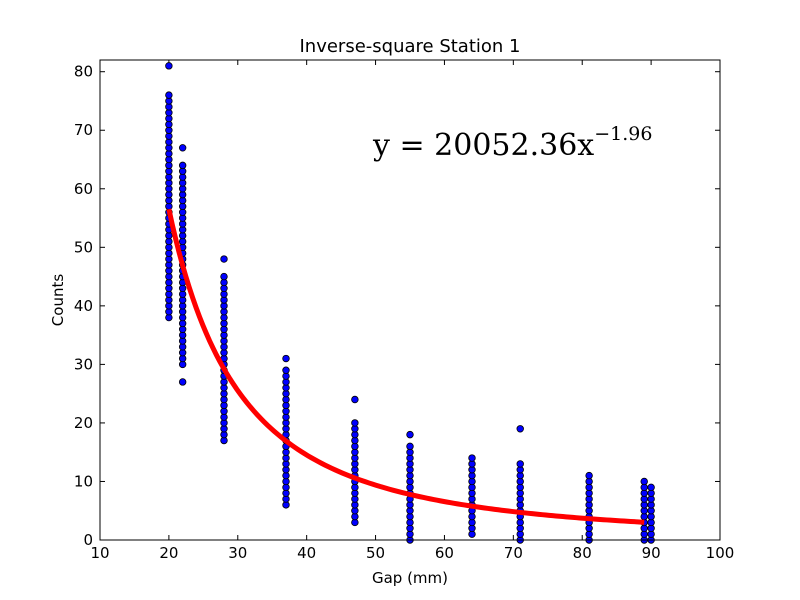 The height and width of the screenshot is (600, 800). What do you see at coordinates (83, 72) in the screenshot?
I see `y-tick-label: 80` at bounding box center [83, 72].